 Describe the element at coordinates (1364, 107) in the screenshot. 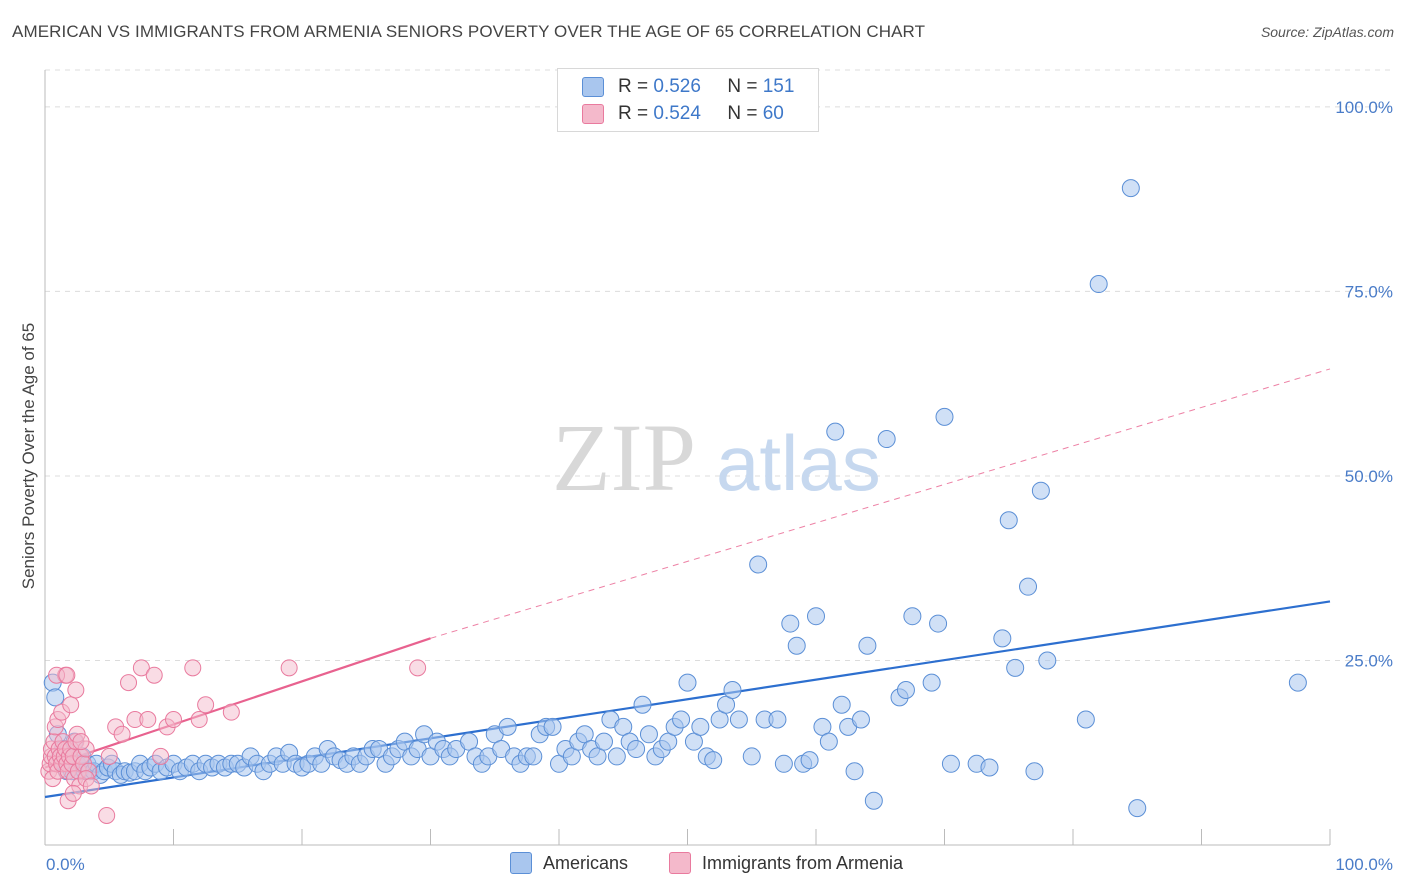

I see `y-tick-label: 100.0%` at that location.